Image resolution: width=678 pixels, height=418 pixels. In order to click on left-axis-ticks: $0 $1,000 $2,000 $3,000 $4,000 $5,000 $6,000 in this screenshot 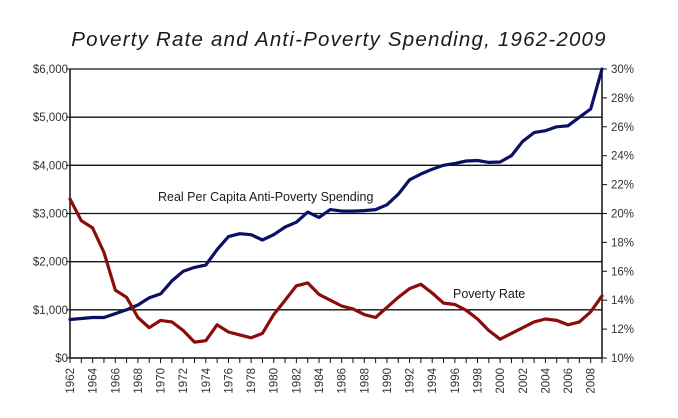, I will do `click(51, 214)`.